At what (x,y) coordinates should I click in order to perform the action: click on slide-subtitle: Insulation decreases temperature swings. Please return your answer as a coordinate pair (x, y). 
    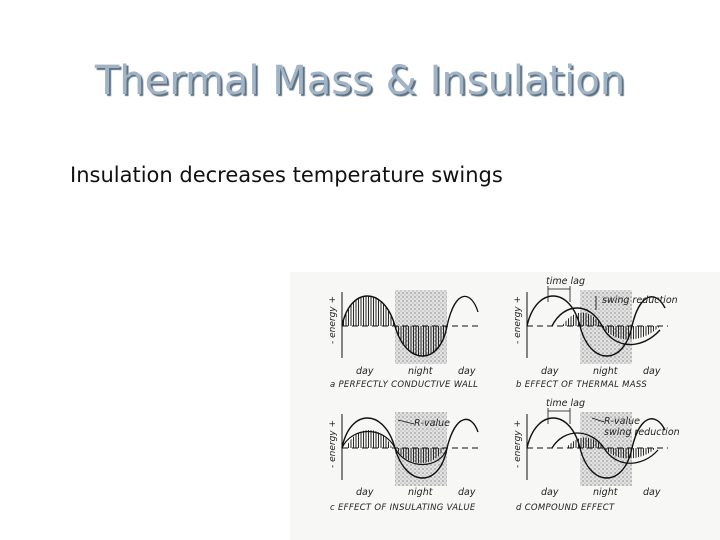
    Looking at the image, I should click on (286, 175).